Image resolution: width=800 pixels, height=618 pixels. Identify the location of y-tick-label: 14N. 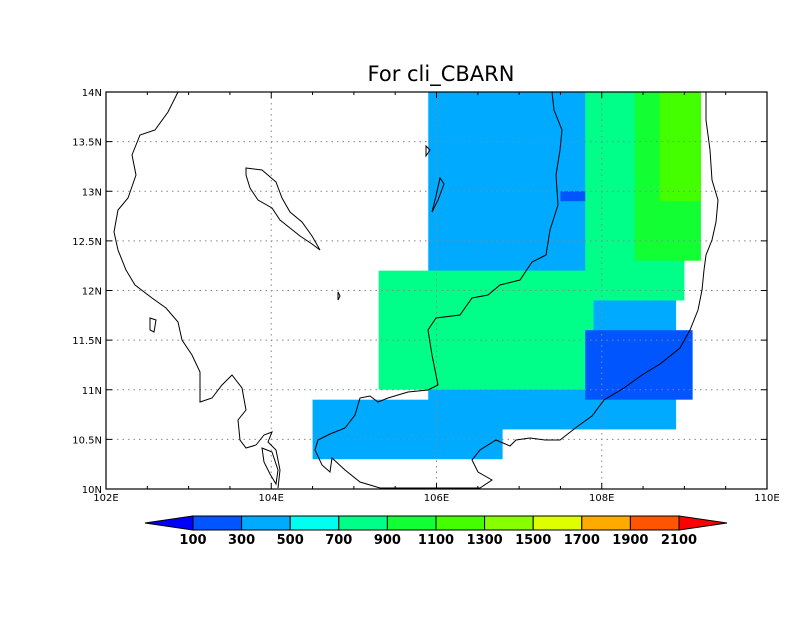
(92, 93).